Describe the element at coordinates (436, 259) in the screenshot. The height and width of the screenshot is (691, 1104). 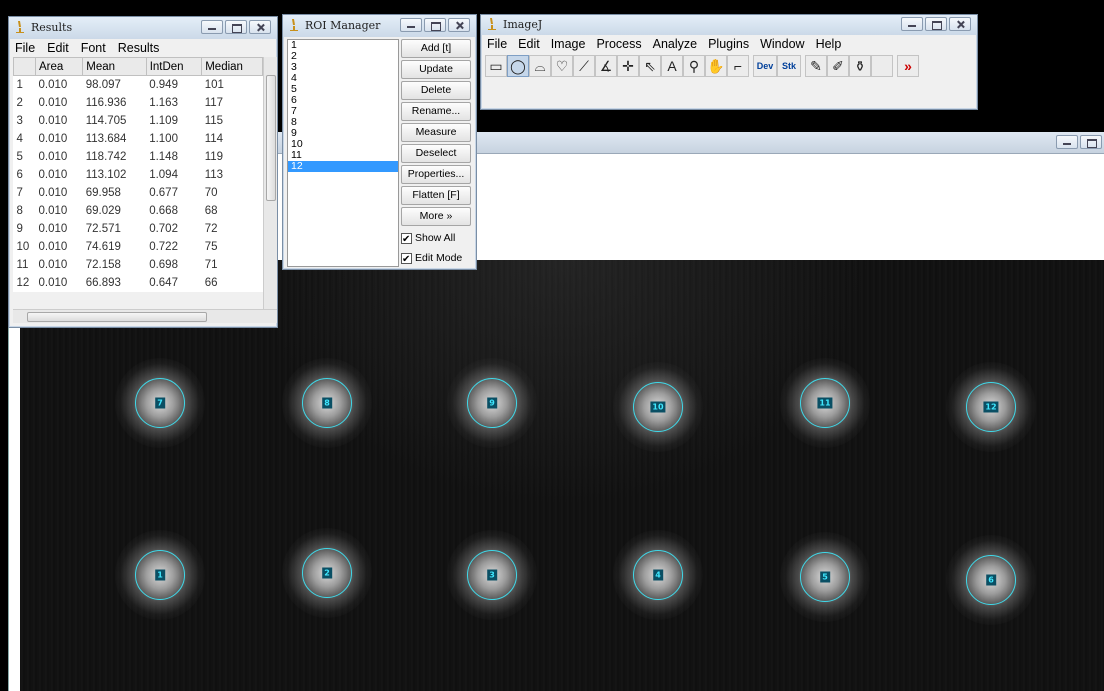
I see `edit-mode-checkbox: Edit Mode` at that location.